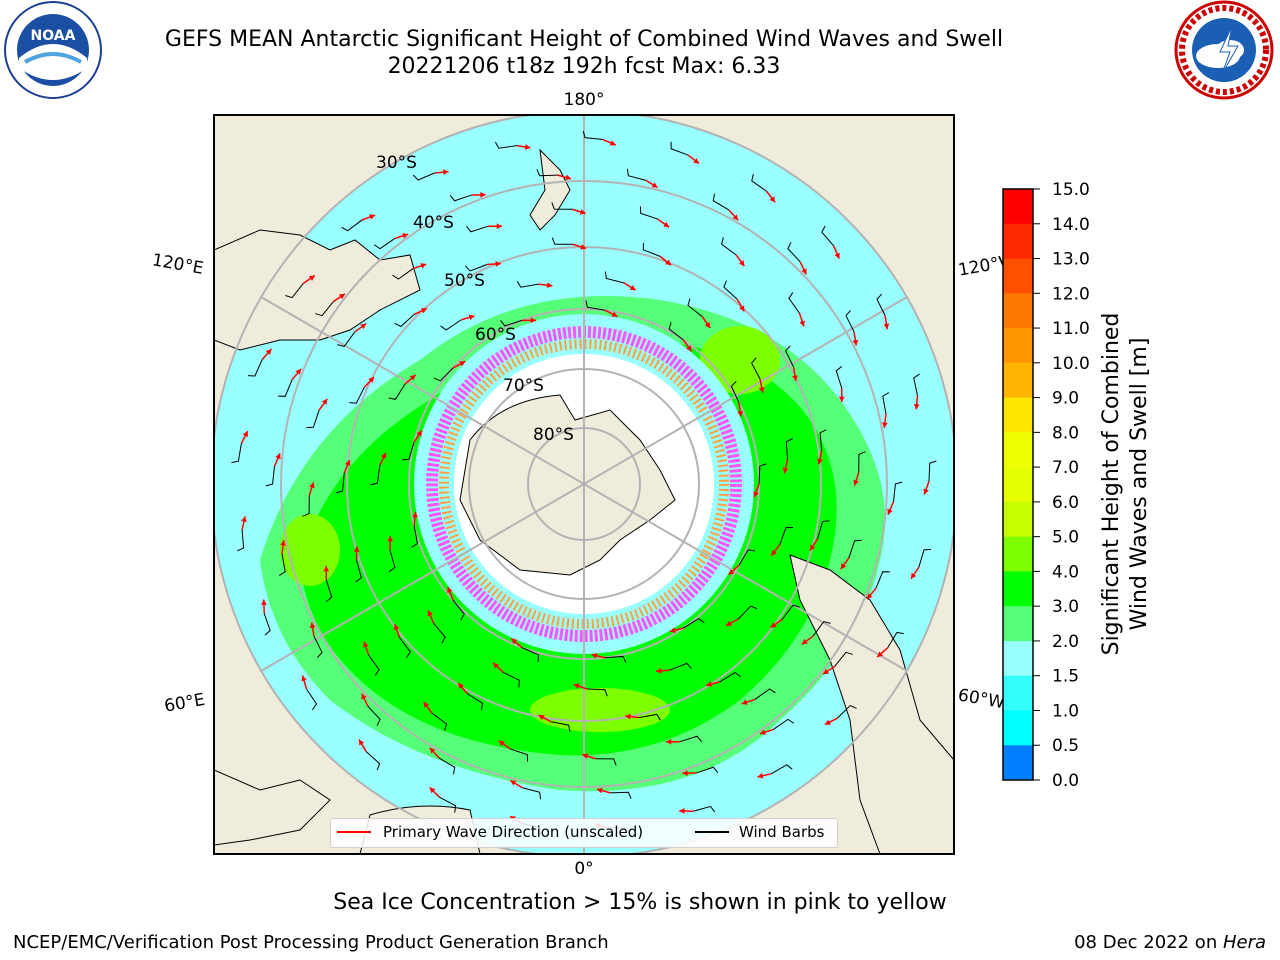 The width and height of the screenshot is (1280, 960). Describe the element at coordinates (1065, 642) in the screenshot. I see `colorbar-tick-label: 2.0` at that location.